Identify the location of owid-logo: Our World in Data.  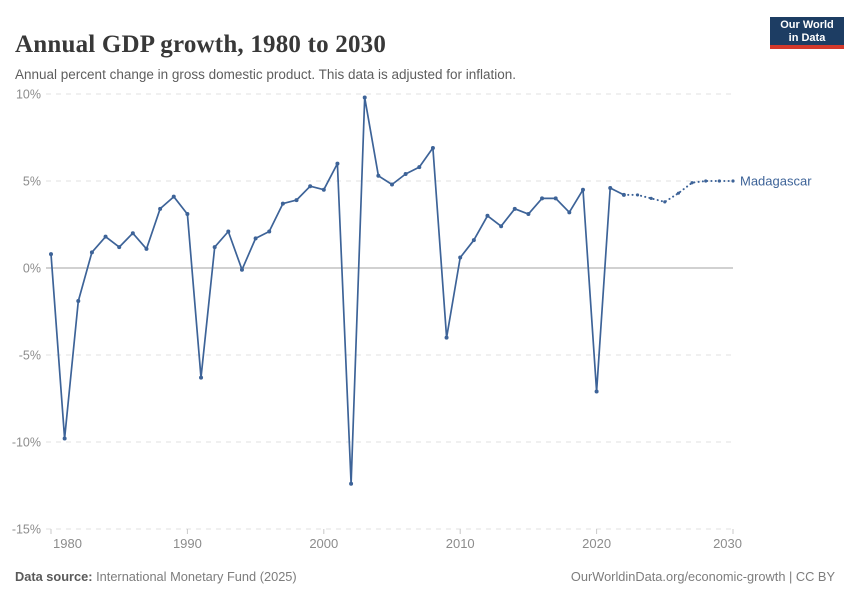
(807, 33).